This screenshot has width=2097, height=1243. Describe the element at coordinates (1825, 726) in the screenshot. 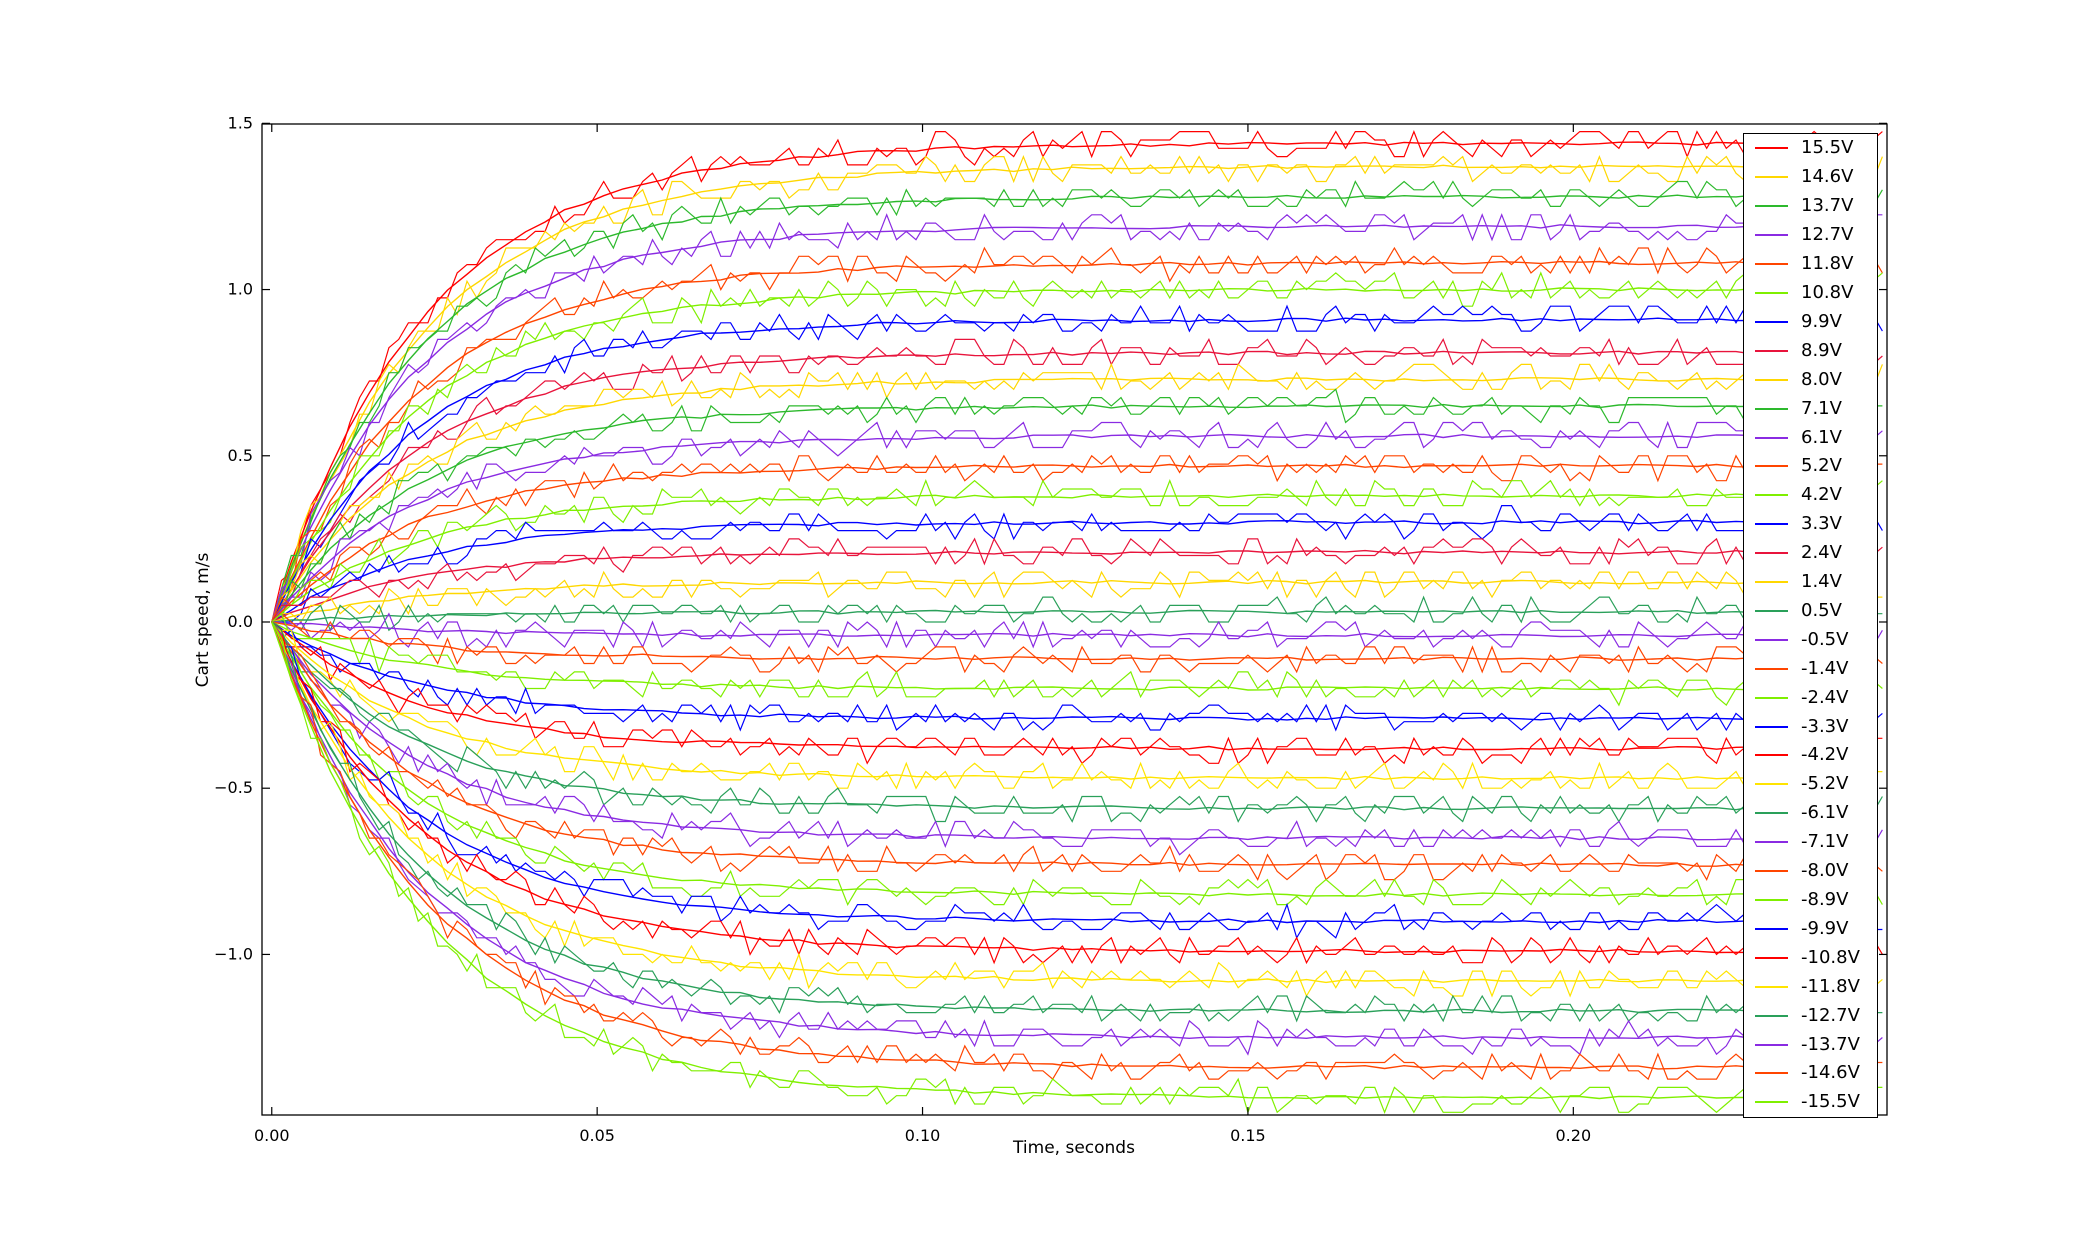

I see `legend-label: -3.3V` at that location.